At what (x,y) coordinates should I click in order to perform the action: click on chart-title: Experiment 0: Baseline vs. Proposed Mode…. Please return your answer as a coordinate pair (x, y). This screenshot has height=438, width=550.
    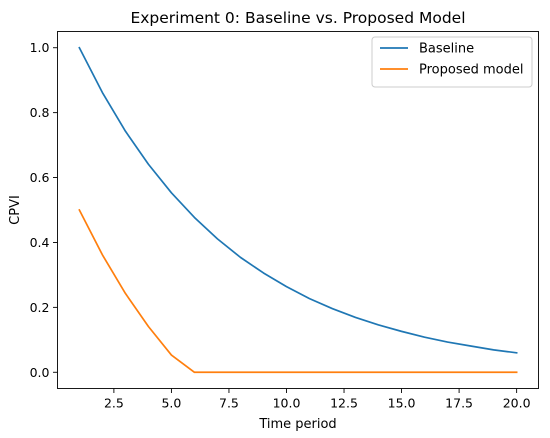
    Looking at the image, I should click on (297, 18).